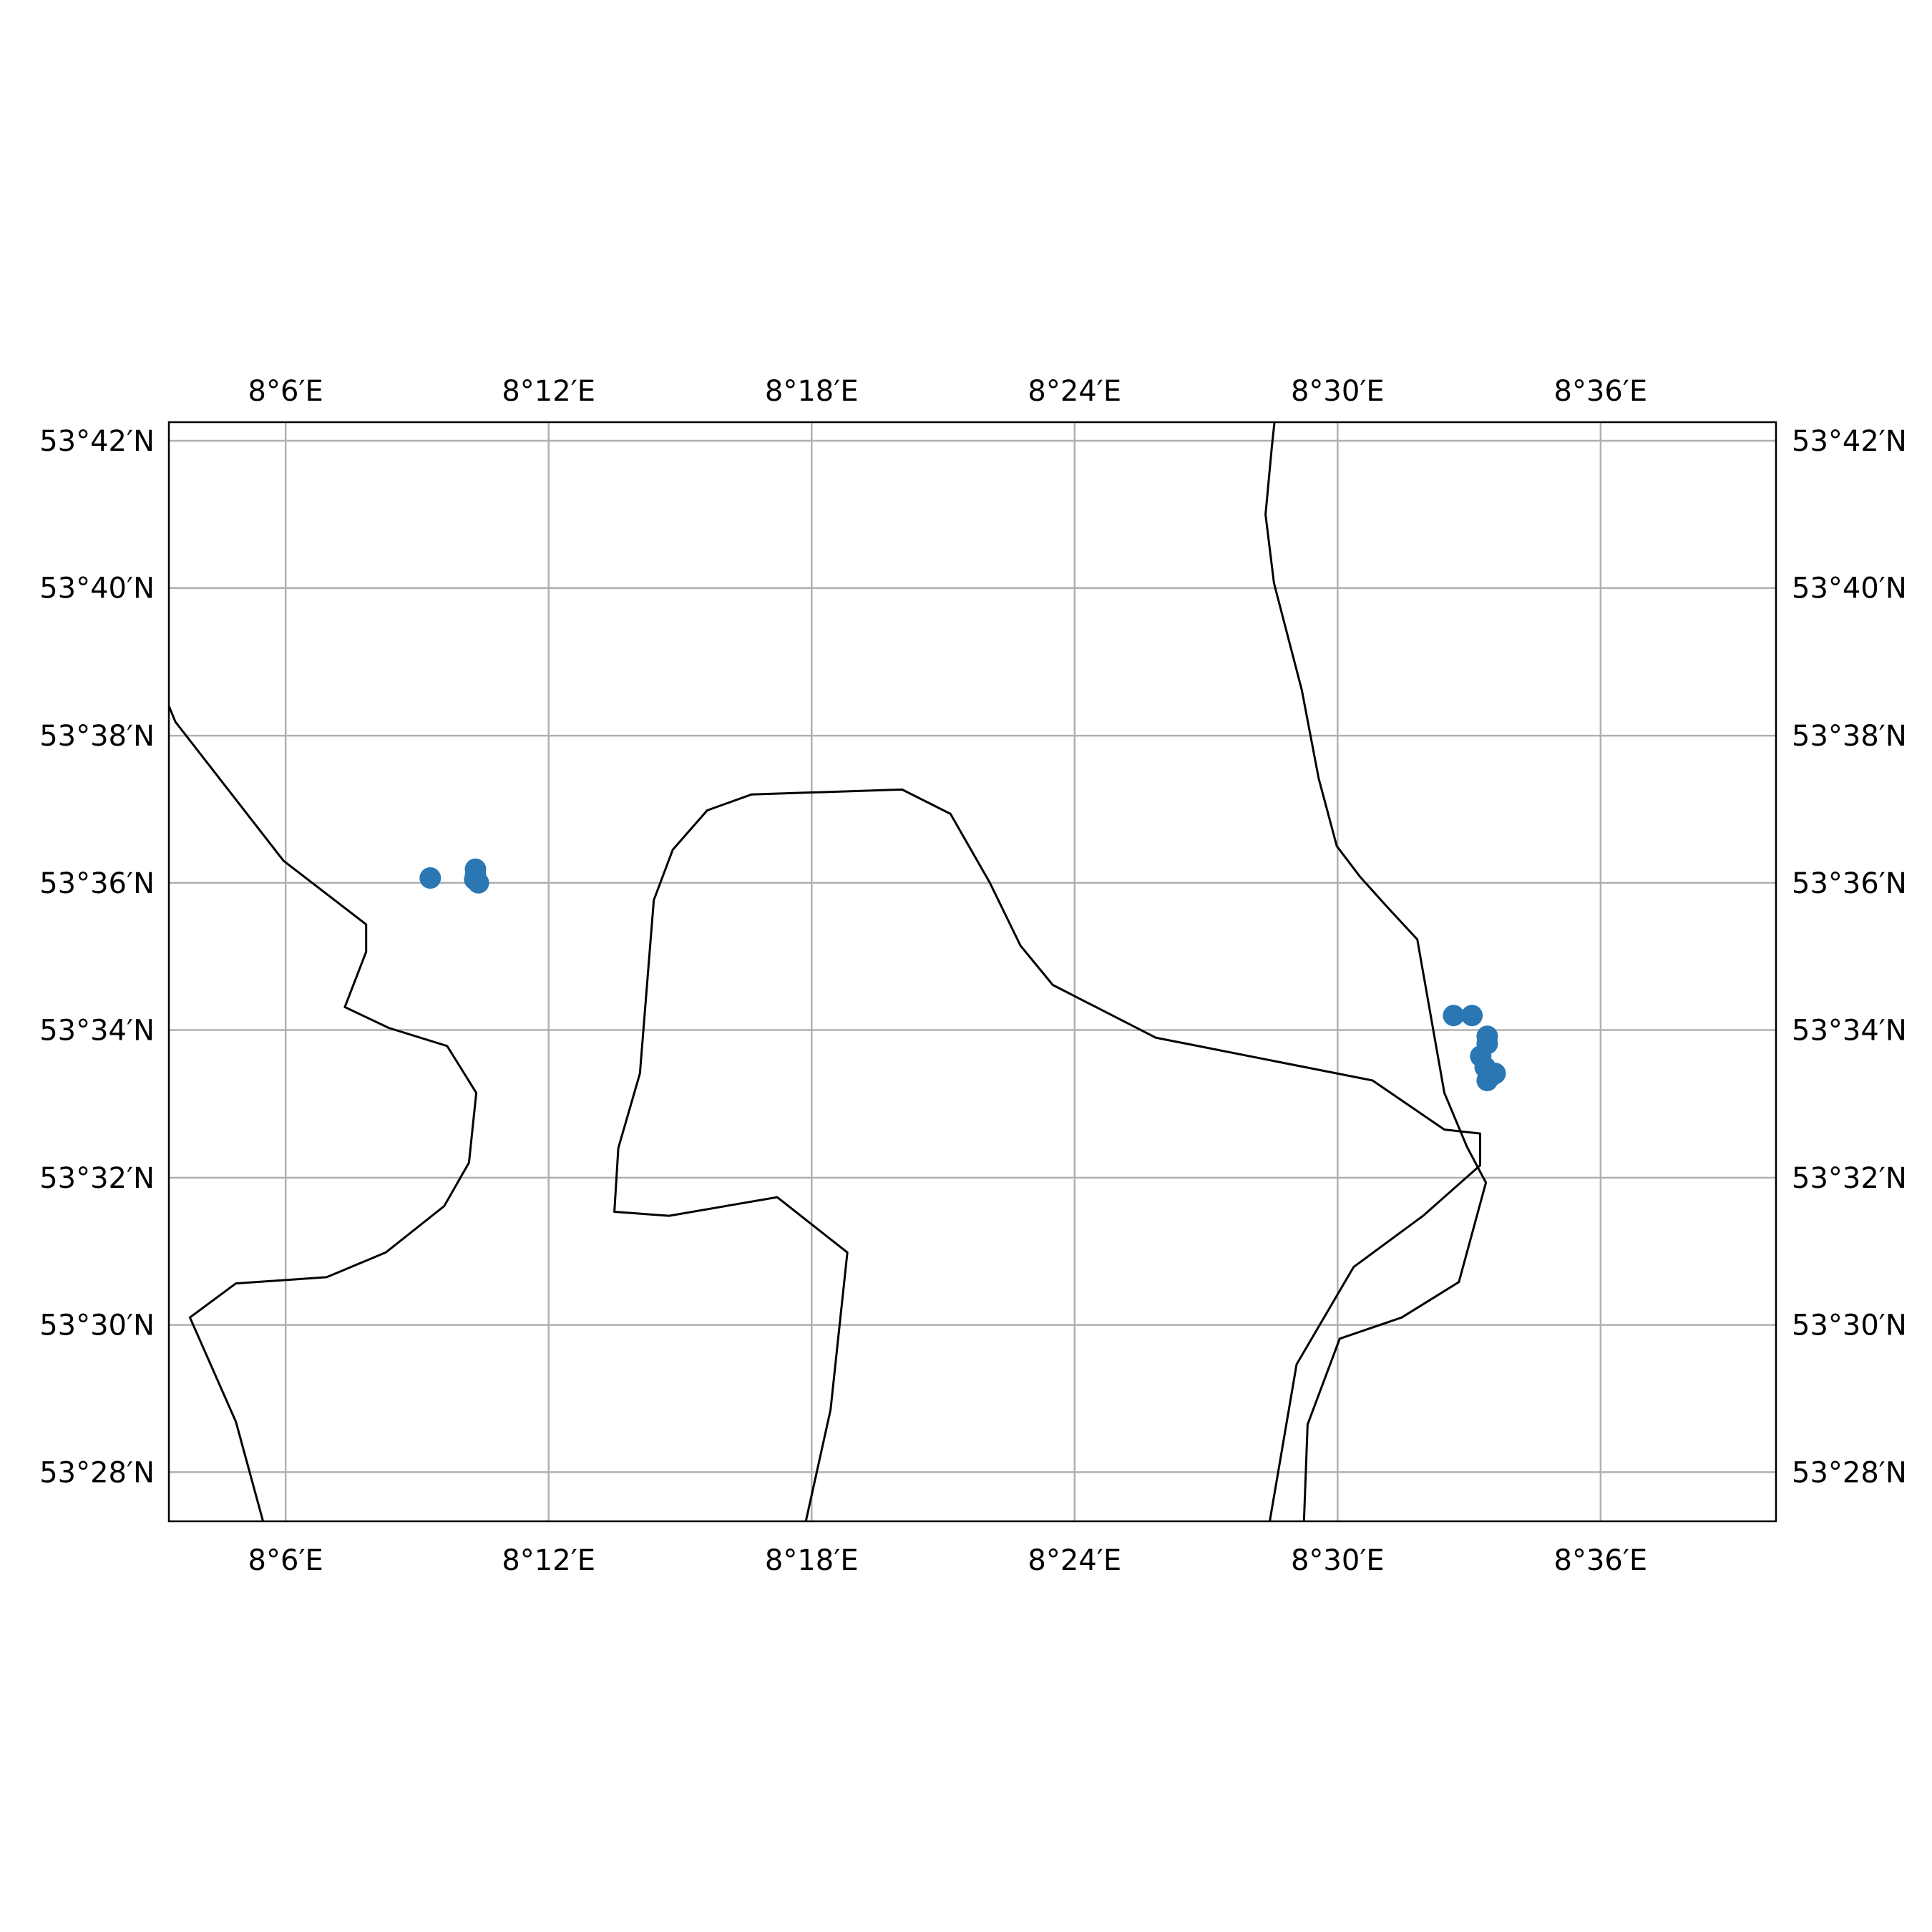 The height and width of the screenshot is (1932, 1932). I want to click on lon-label-bottom: 8°18′E, so click(812, 1560).